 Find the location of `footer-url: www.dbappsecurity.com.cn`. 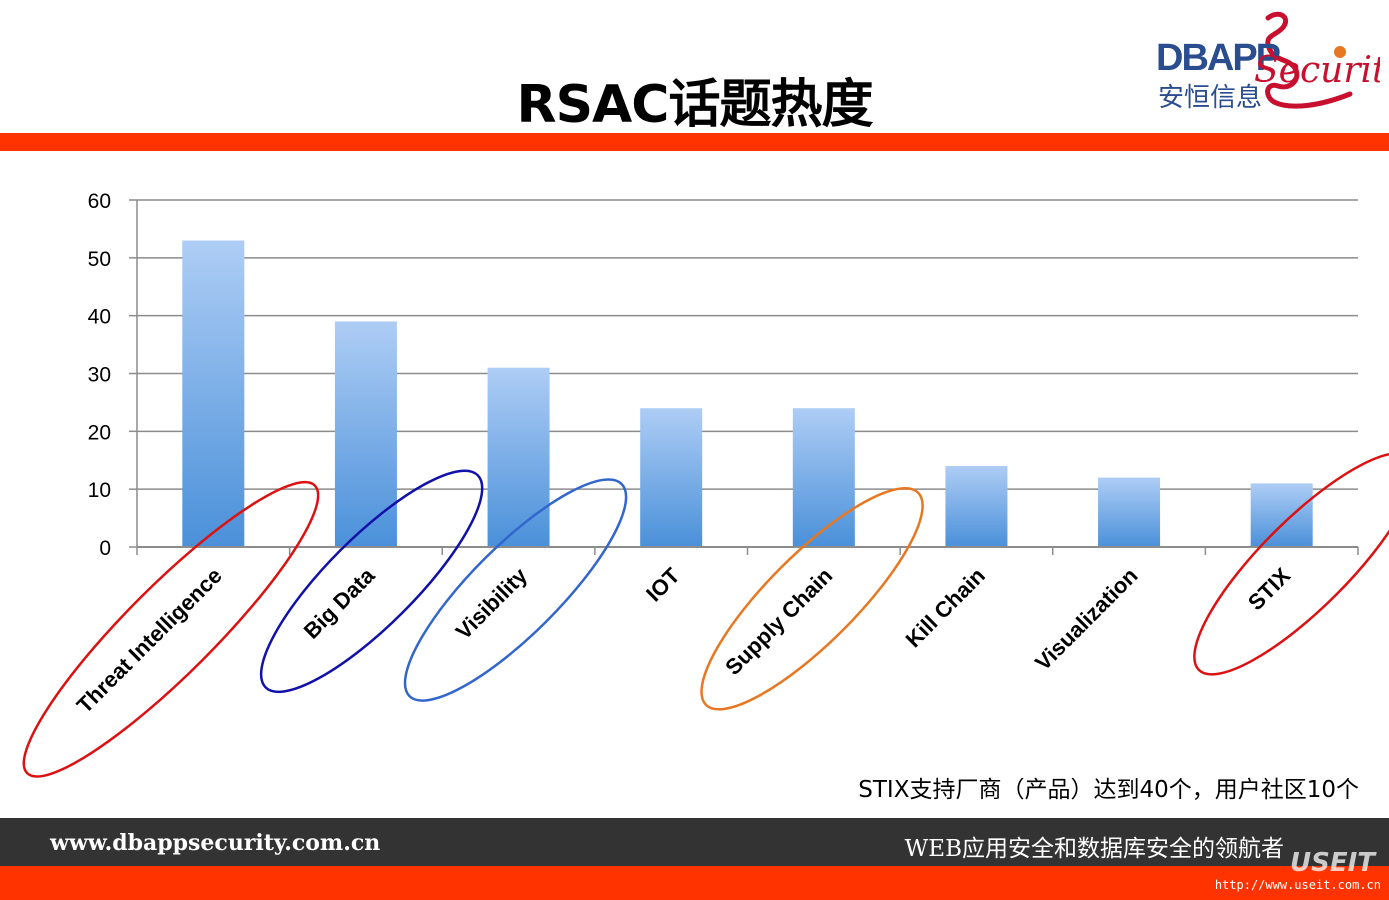

footer-url: www.dbappsecurity.com.cn is located at coordinates (215, 843).